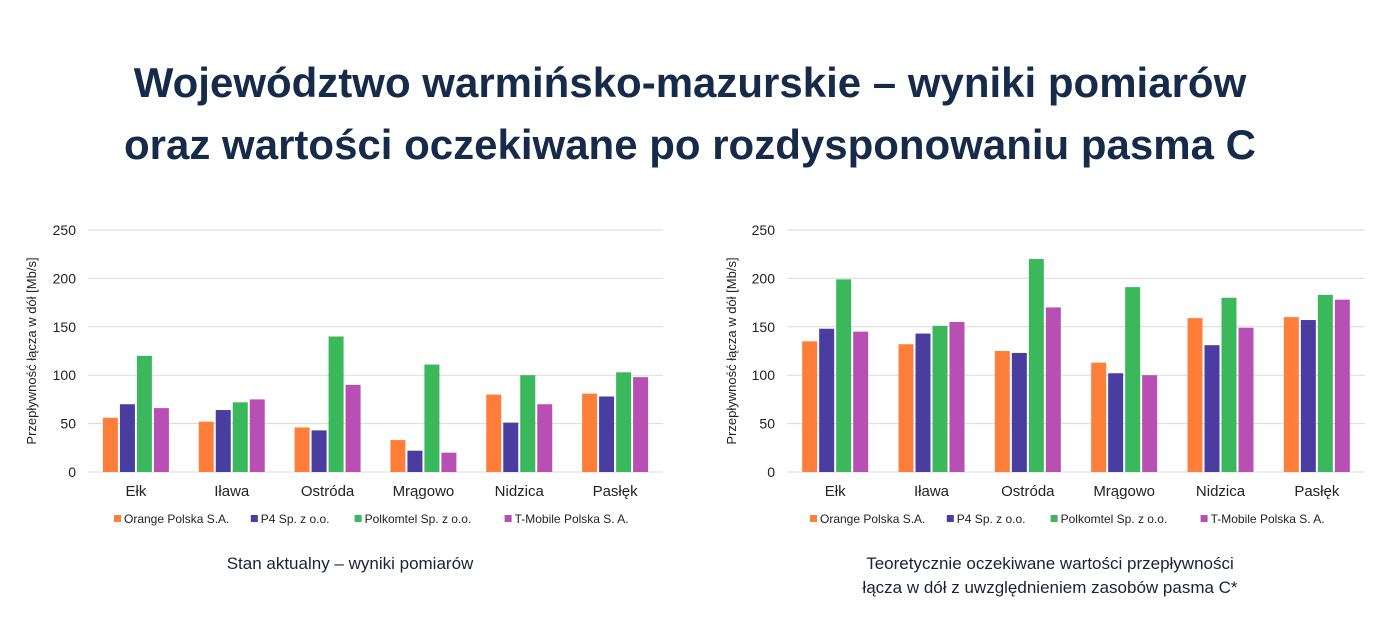  I want to click on legend-label: Orange Polska S.A., so click(872, 519).